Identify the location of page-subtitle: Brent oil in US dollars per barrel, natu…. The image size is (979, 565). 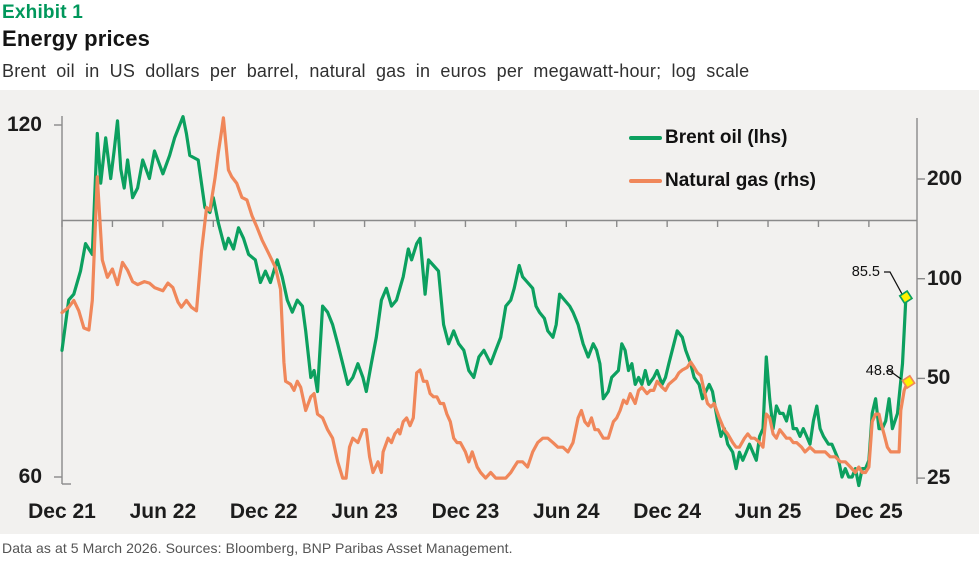
(376, 71).